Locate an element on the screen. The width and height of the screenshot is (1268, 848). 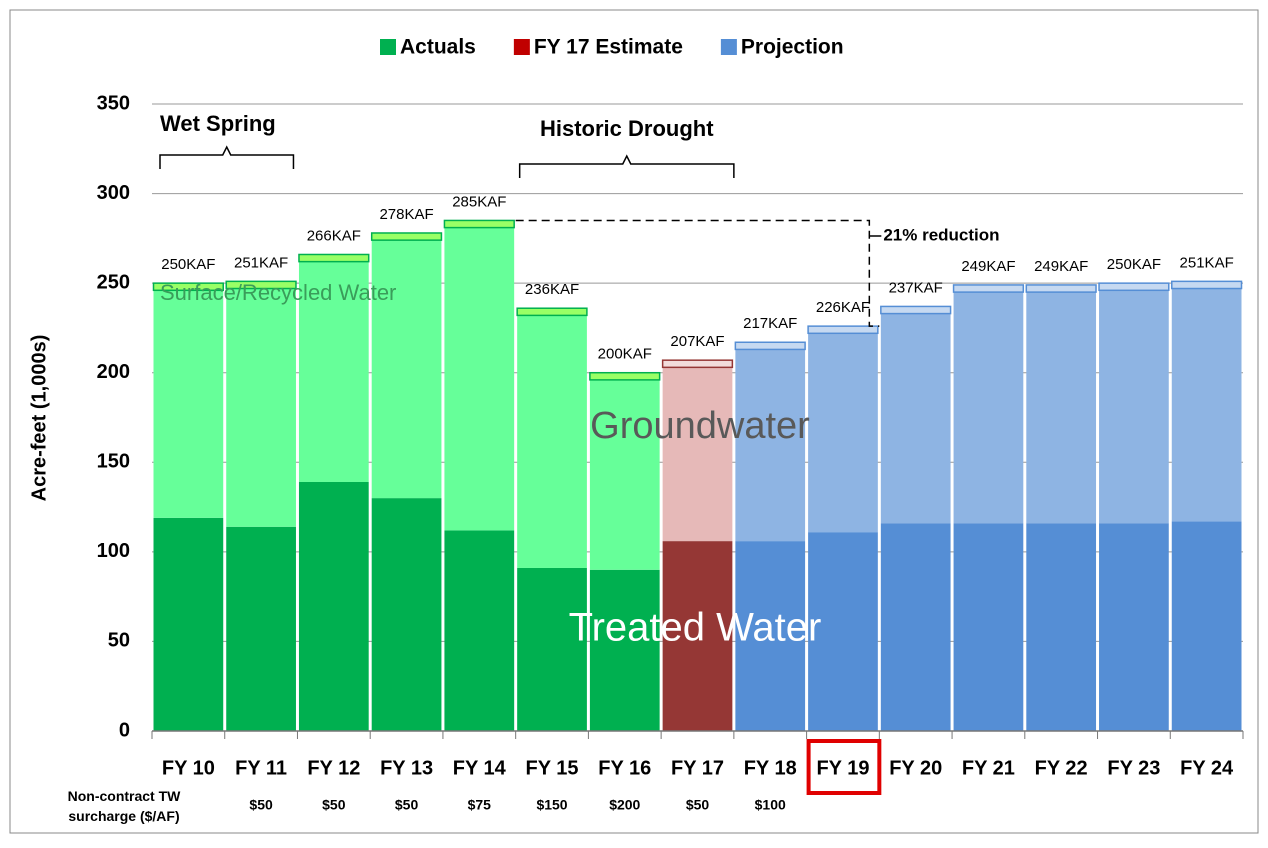
total-label: 285KAF is located at coordinates (479, 201).